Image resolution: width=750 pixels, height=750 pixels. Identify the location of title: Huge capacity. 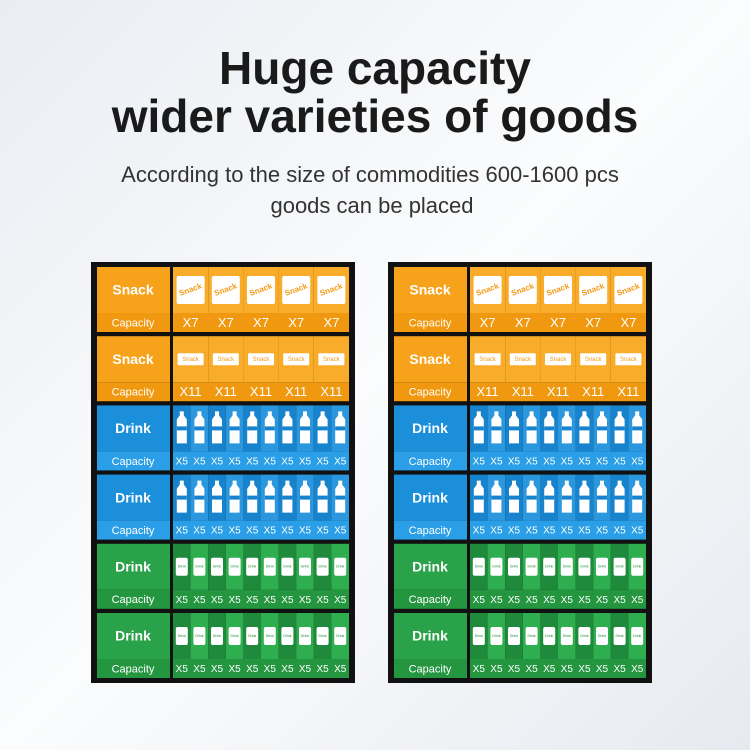
(375, 68).